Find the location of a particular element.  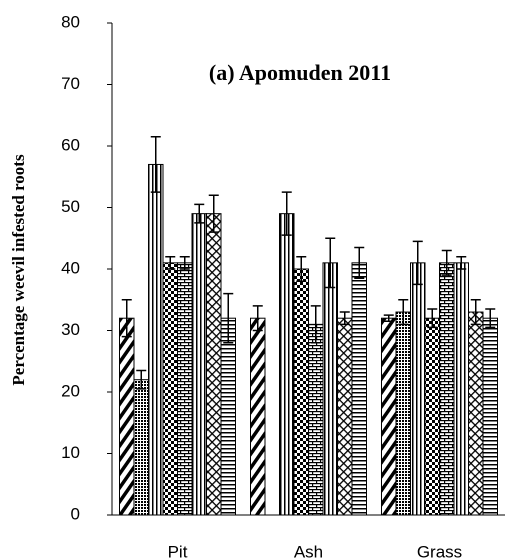

x-tick-label: Ash is located at coordinates (308, 550).